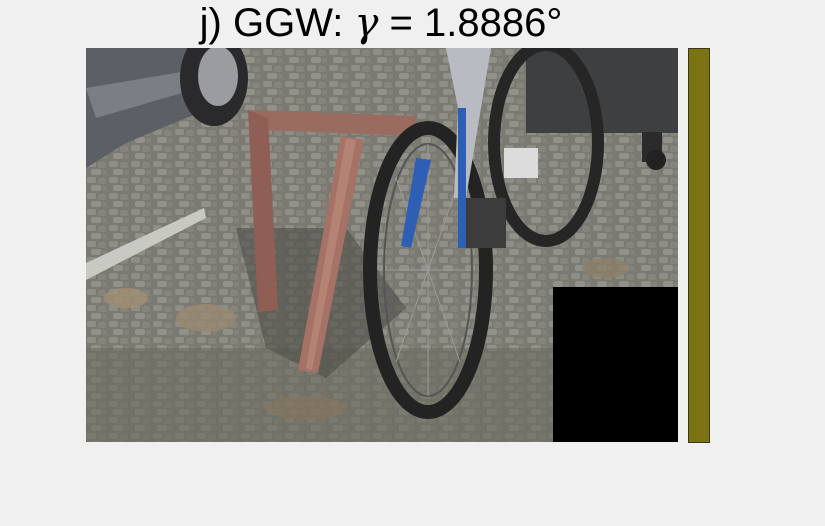 This screenshot has width=825, height=526. I want to click on figure-title: j) GGW: γ = 1.8886°, so click(381, 23).